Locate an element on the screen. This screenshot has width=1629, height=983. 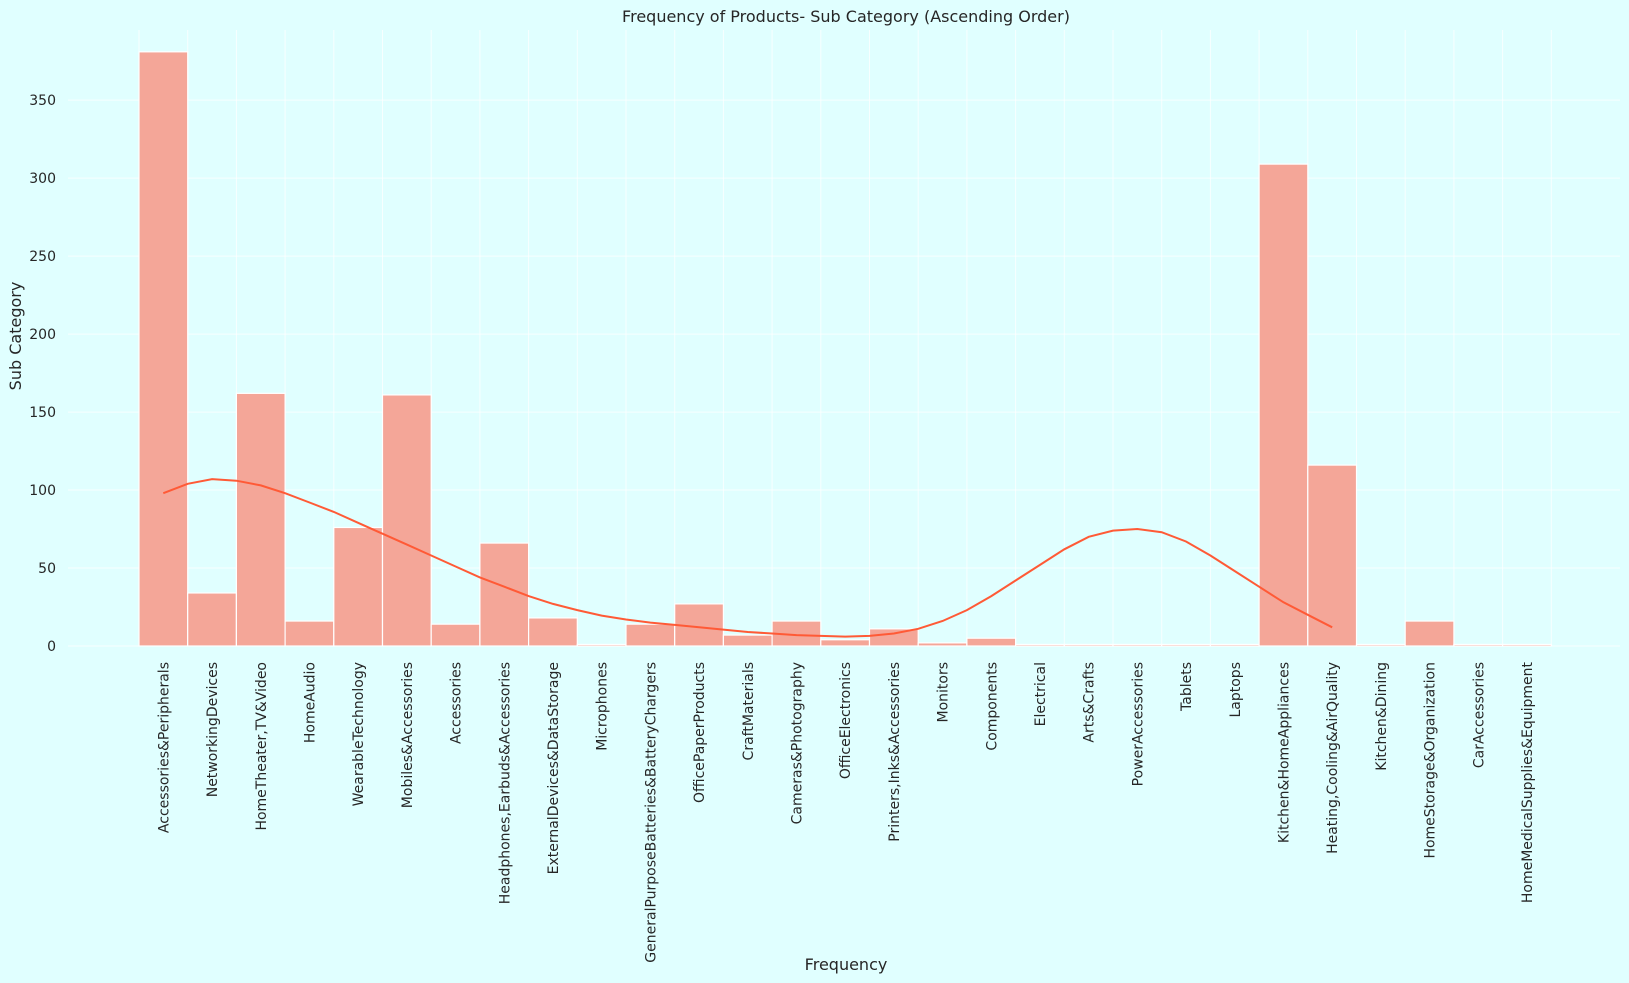
y-tick-label: 150 is located at coordinates (42, 413).